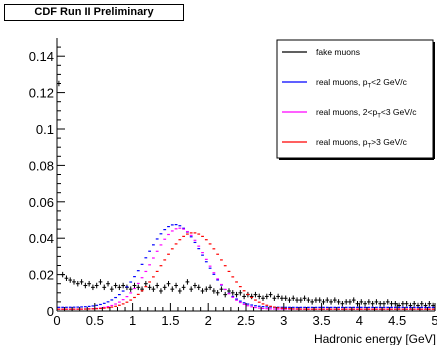  I want to click on x-tick-label: 3.5, so click(322, 320).